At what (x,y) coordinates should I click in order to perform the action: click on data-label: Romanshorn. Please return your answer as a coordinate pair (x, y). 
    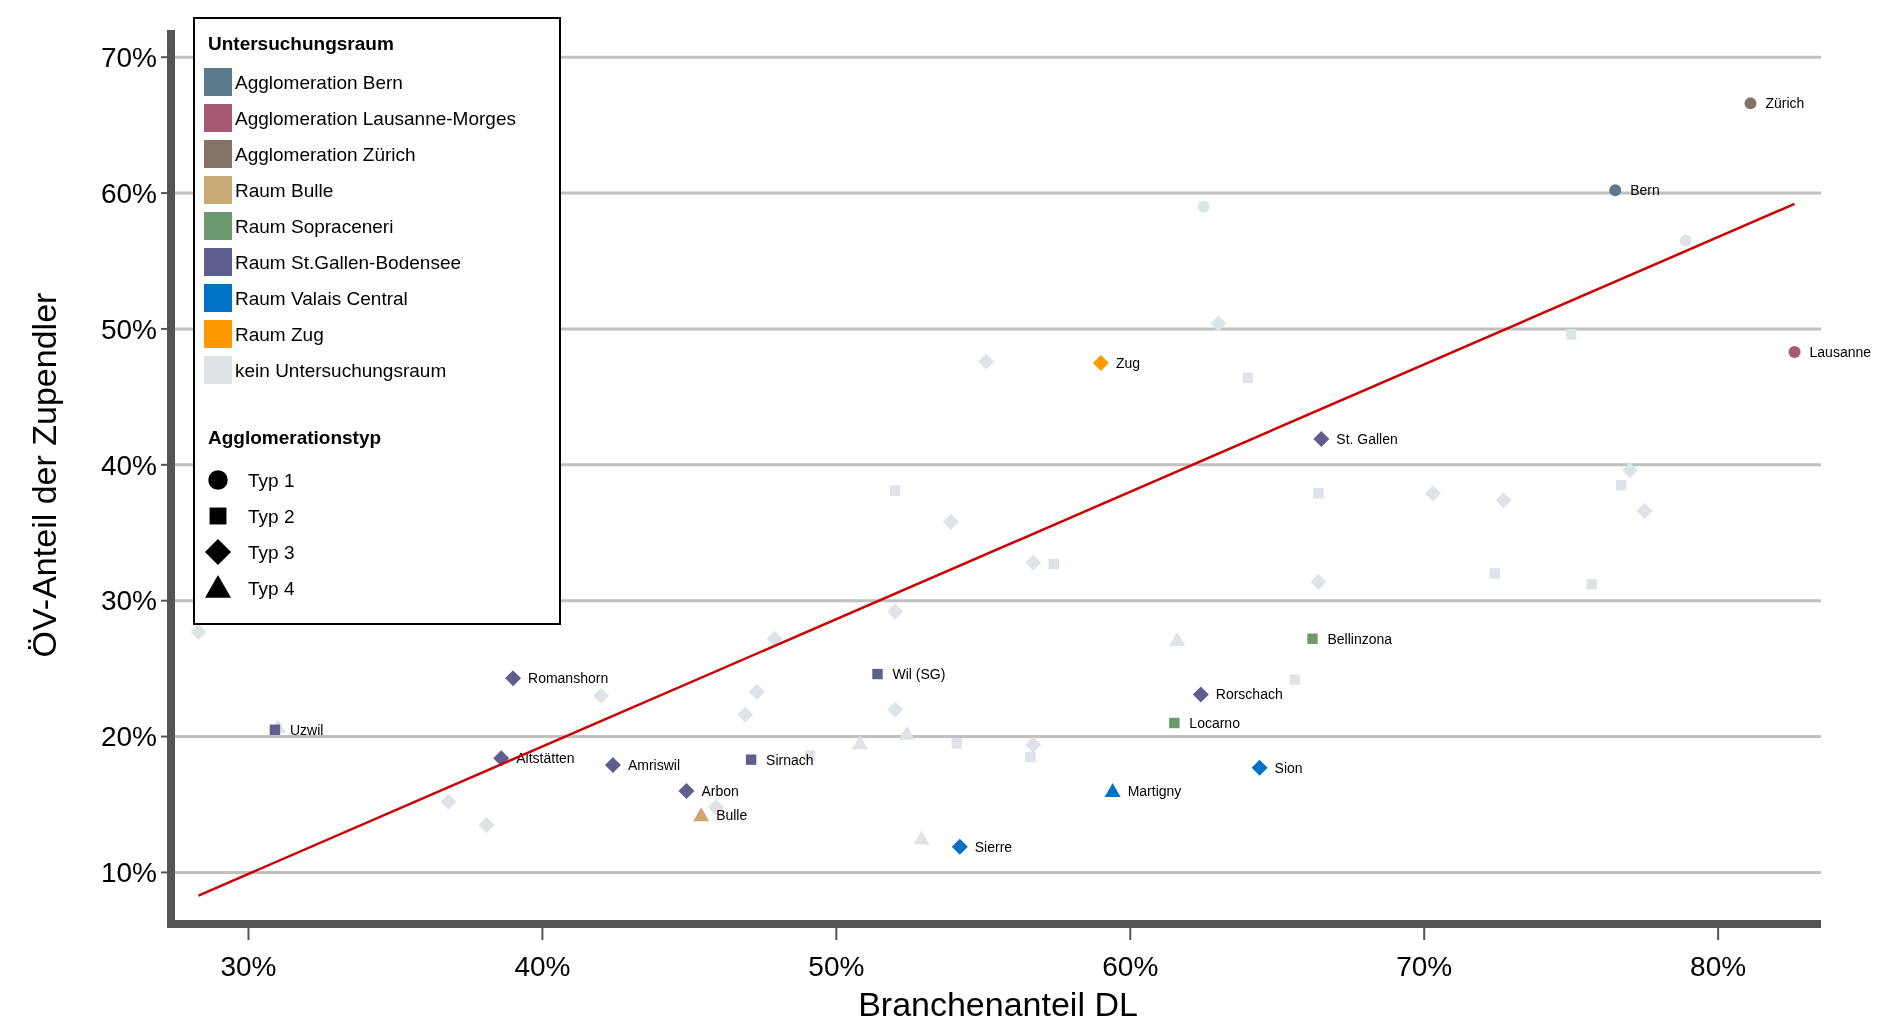
    Looking at the image, I should click on (568, 678).